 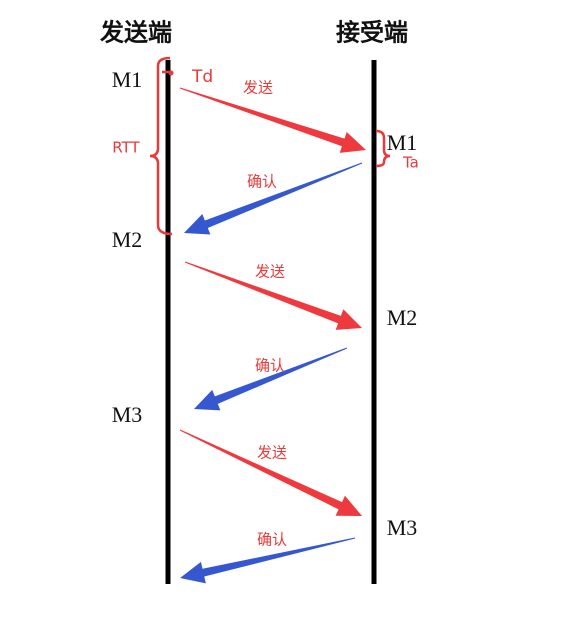 What do you see at coordinates (410, 163) in the screenshot?
I see `ta-label: Ta` at bounding box center [410, 163].